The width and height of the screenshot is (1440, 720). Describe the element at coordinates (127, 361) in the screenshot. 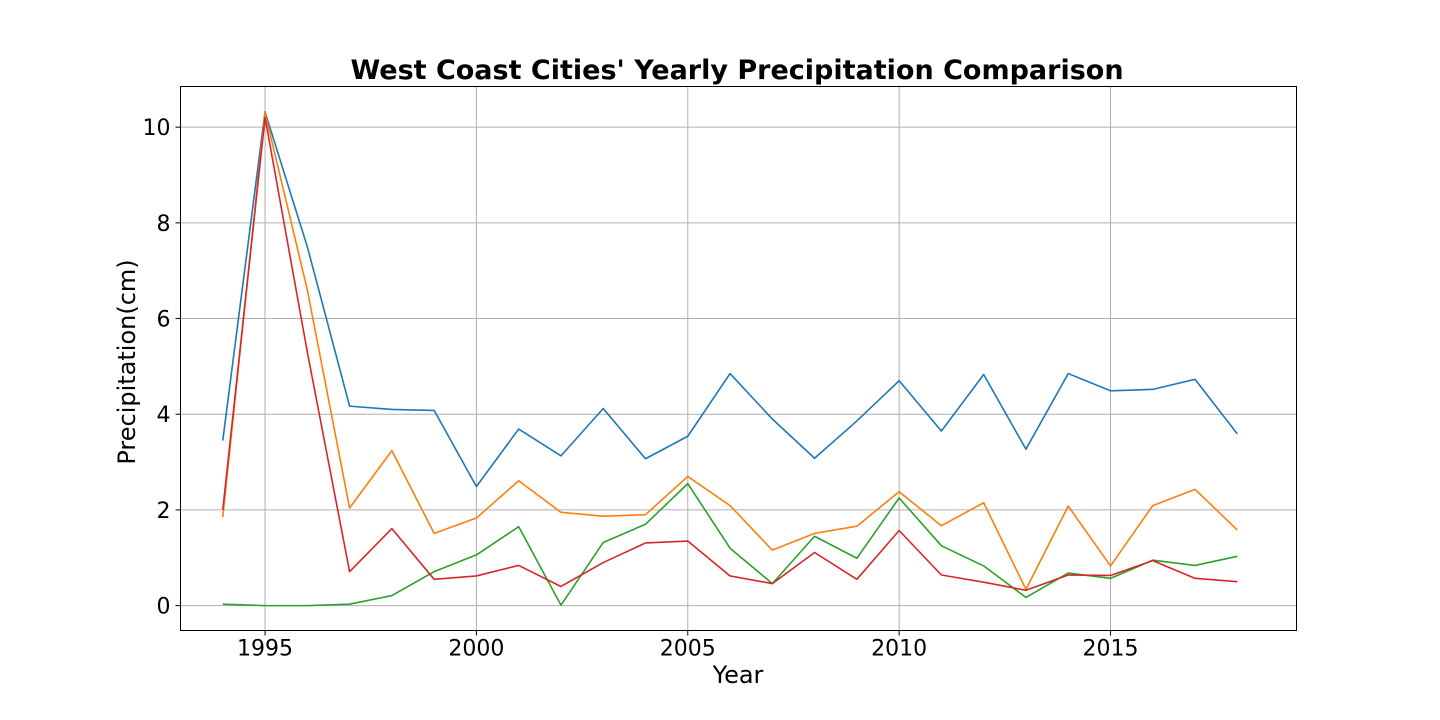

I see `y-axis-label: Precipitation(cm)` at that location.